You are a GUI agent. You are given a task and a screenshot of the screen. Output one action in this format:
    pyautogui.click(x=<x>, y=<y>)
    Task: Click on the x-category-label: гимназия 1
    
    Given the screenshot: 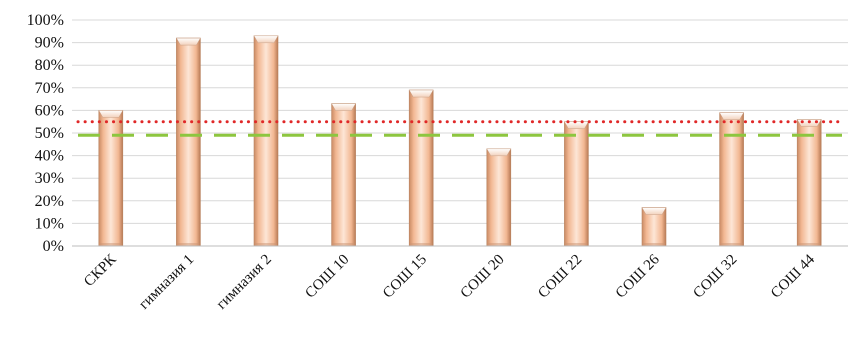 What is the action you would take?
    pyautogui.click(x=166, y=282)
    